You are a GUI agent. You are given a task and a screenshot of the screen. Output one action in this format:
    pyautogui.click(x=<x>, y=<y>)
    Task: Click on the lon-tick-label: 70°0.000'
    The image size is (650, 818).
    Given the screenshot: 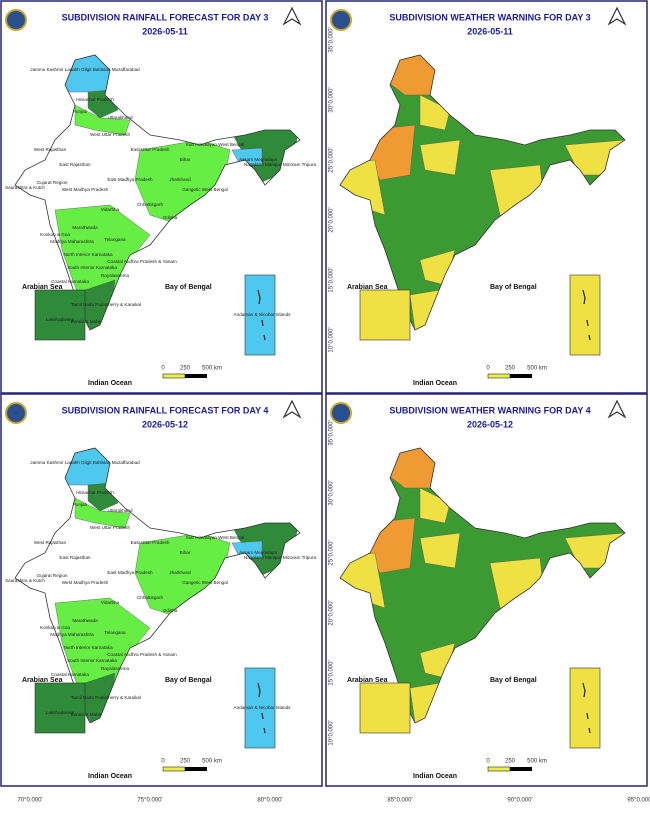 What is the action you would take?
    pyautogui.click(x=29, y=801)
    